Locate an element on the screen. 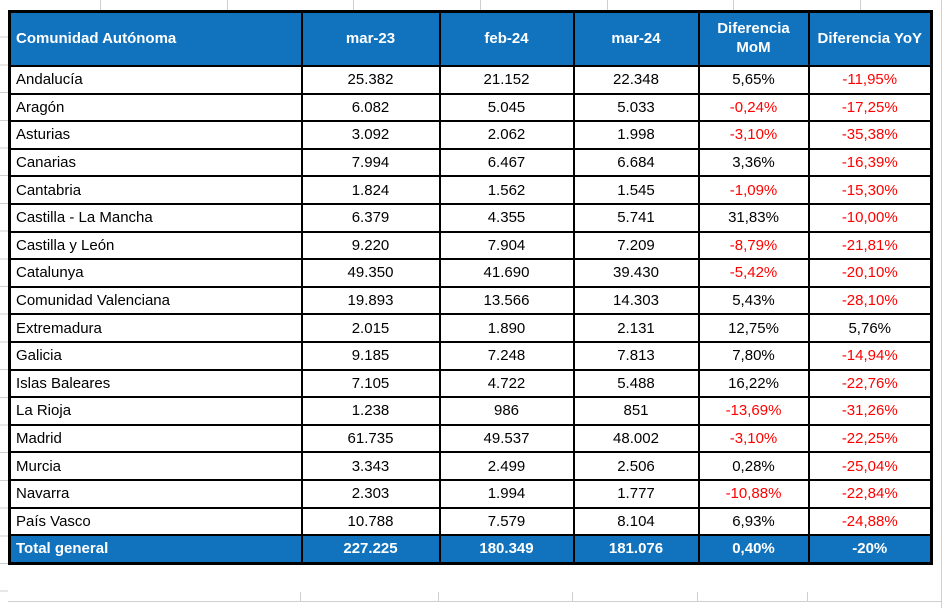  cell-value: -13,69% is located at coordinates (753, 411).